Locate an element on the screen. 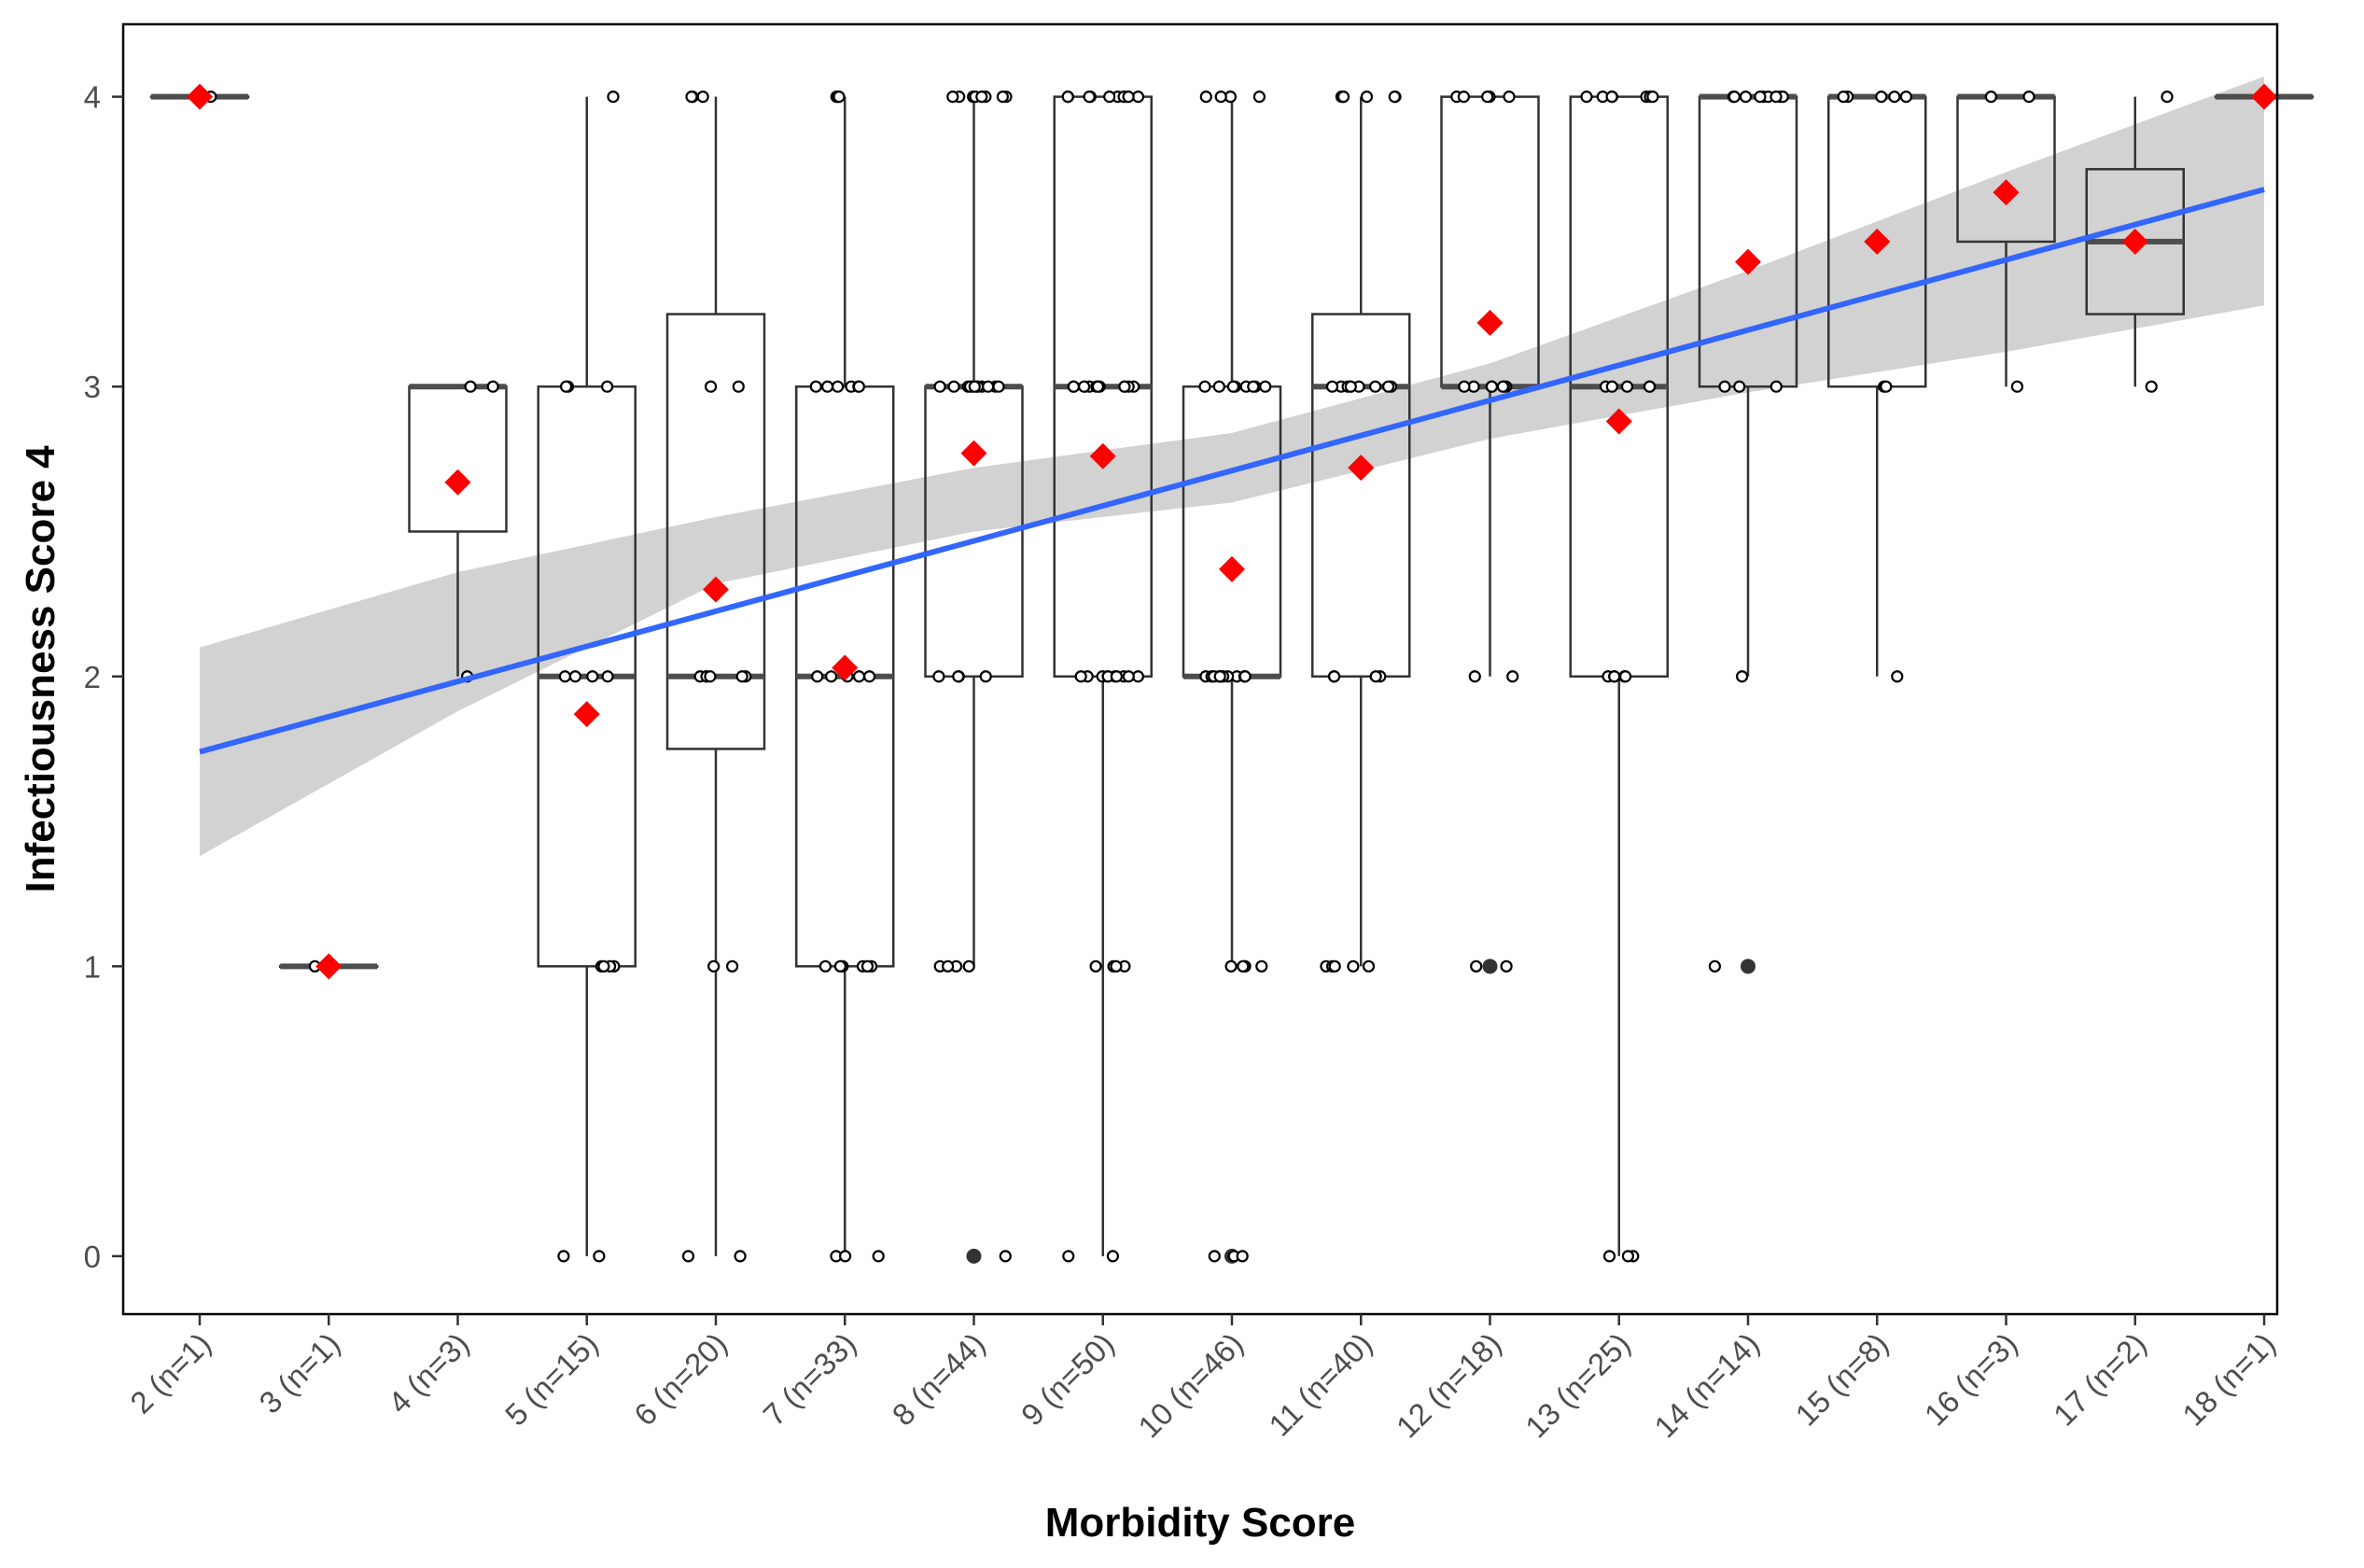 This screenshot has height=1568, width=2364. y-tick-label: 4 is located at coordinates (92, 97).